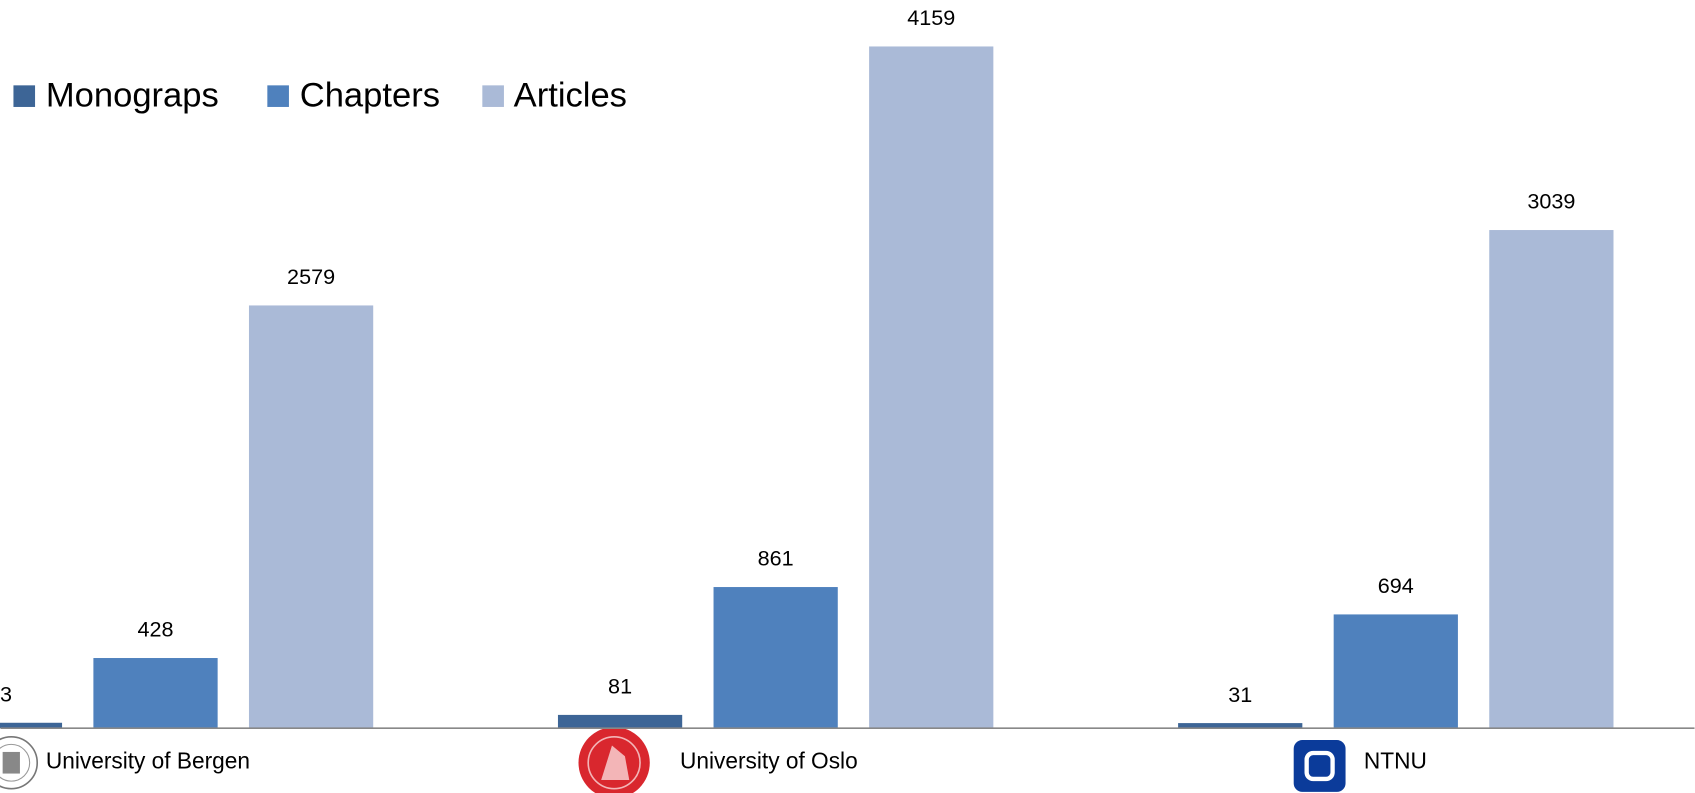  What do you see at coordinates (1551, 201) in the screenshot?
I see `value-label: 3039` at bounding box center [1551, 201].